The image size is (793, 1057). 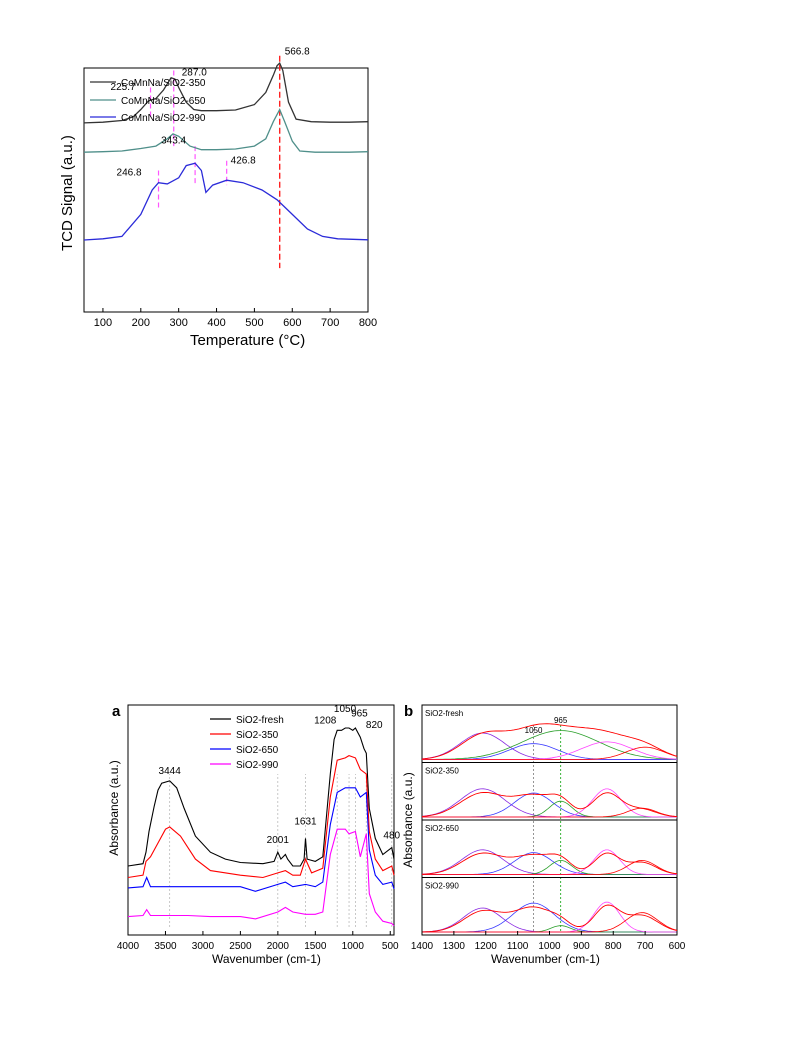 I want to click on panel-a-x-tick-label: 1500, so click(x=315, y=946).